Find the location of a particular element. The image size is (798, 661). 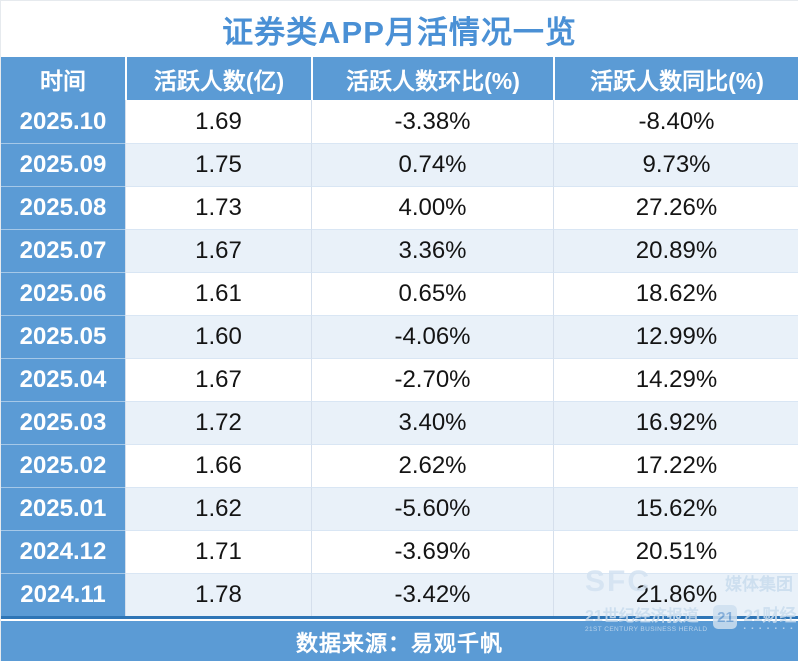

cell-yoy: 20.89% is located at coordinates (675, 250).